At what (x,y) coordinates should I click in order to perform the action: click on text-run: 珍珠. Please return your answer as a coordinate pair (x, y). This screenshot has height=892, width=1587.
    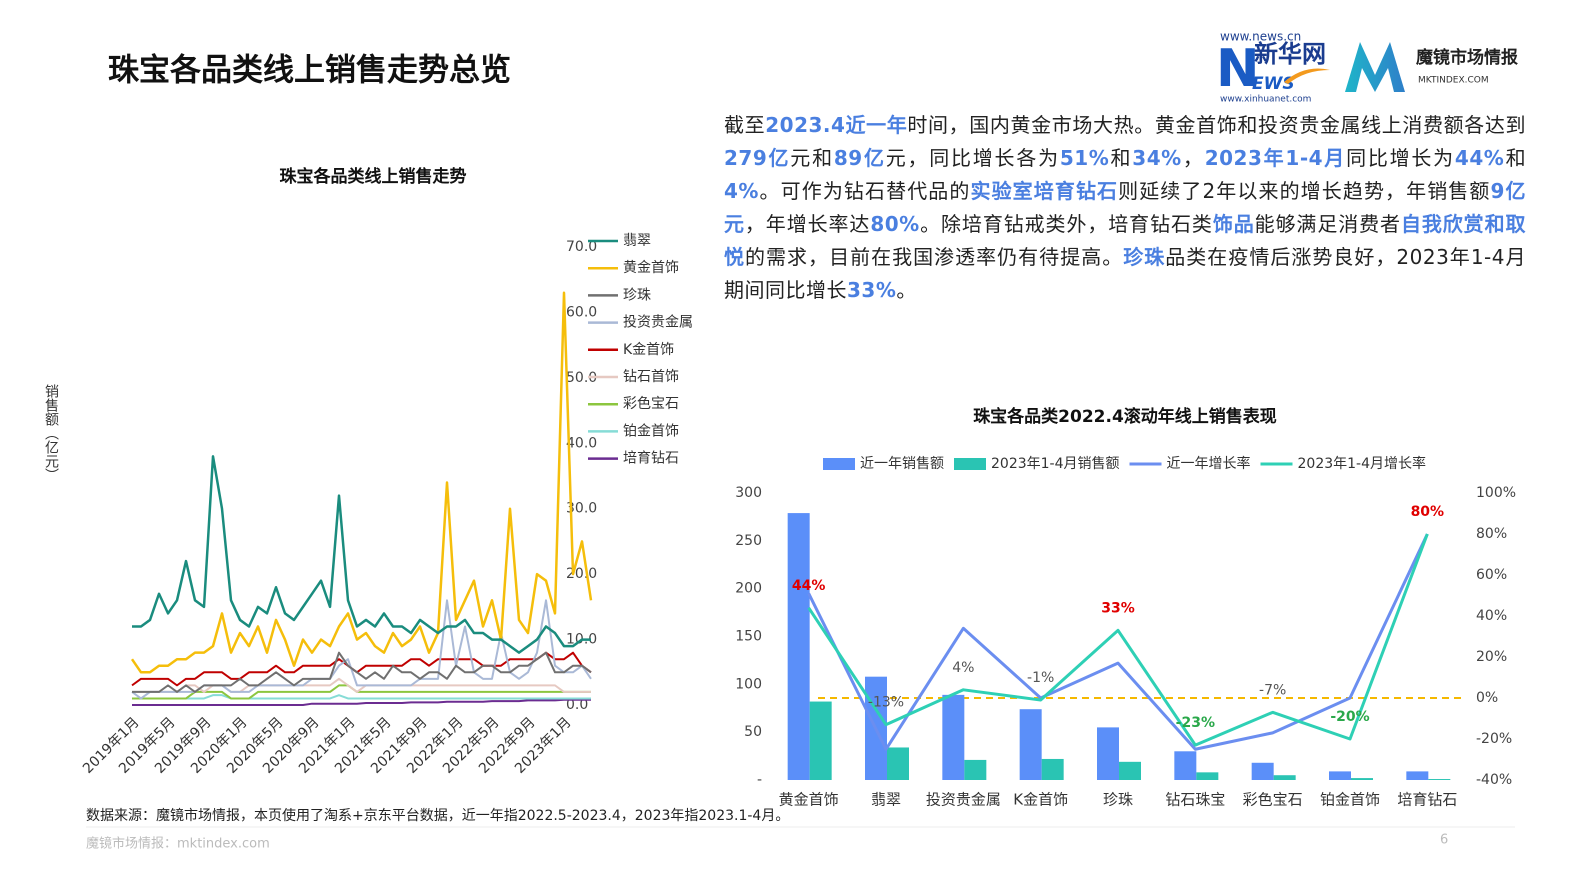
    Looking at the image, I should click on (1144, 257).